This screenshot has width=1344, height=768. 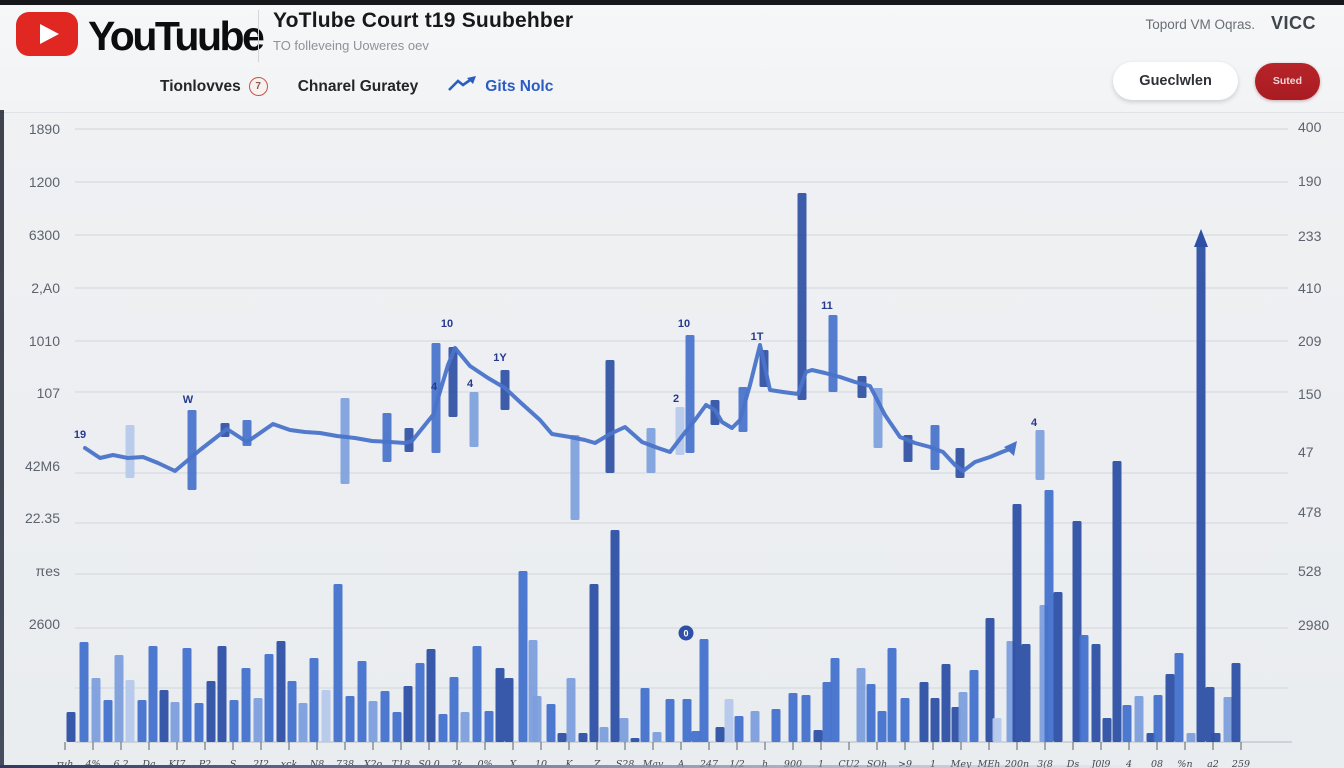 I want to click on tab-bar: Tionlovves 7 Chnarel Guratey Gits Nolc, so click(x=356, y=86).